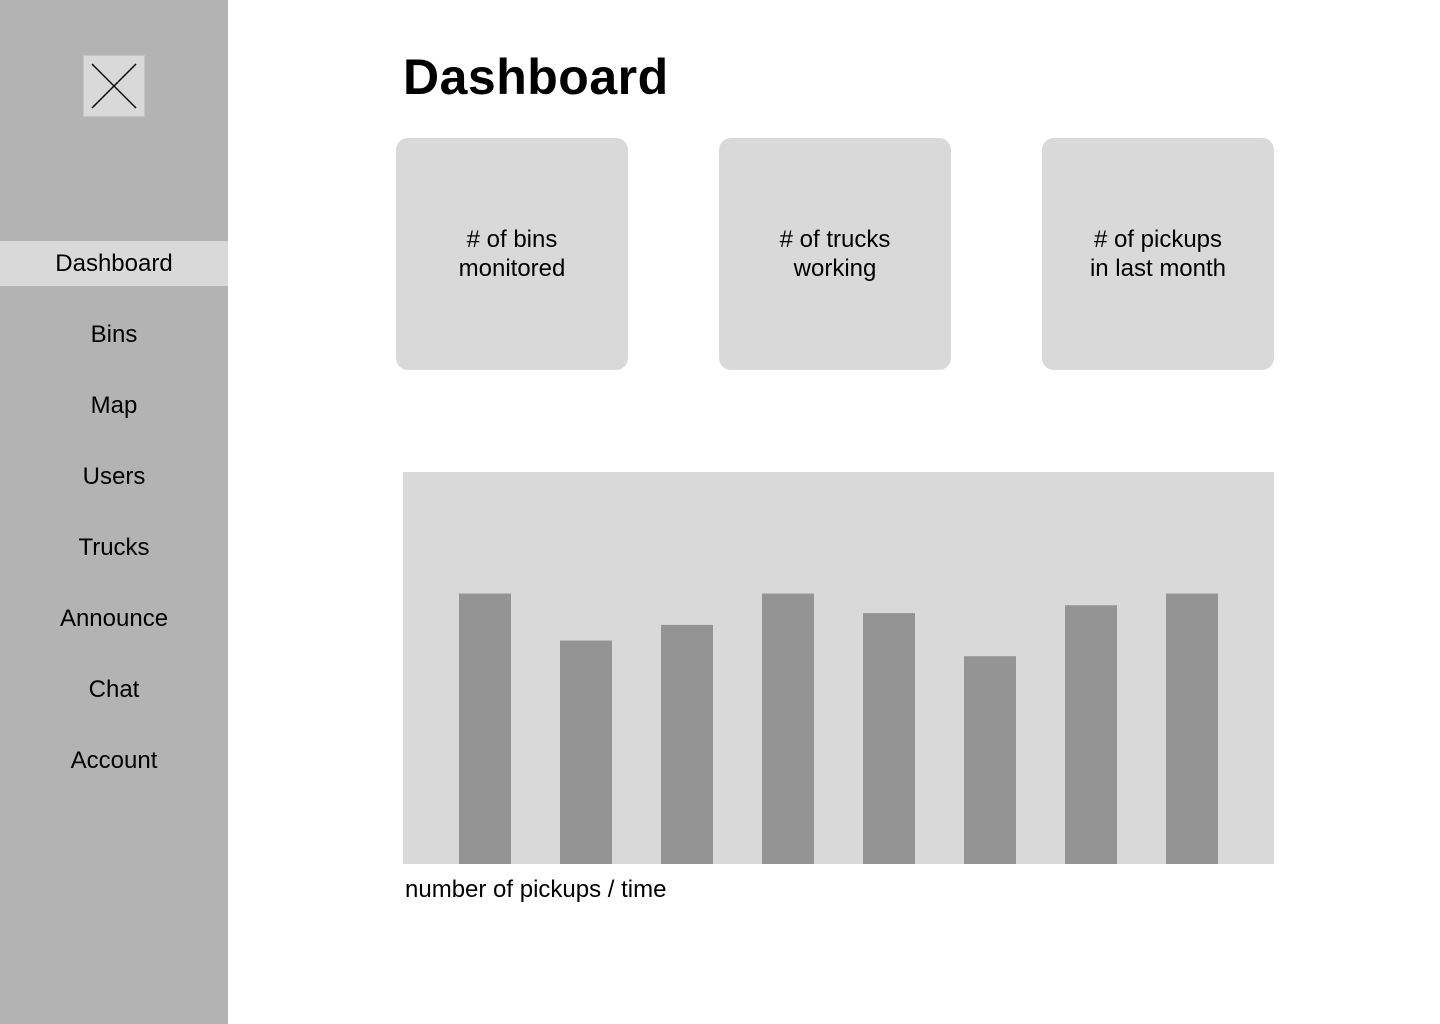 Image resolution: width=1440 pixels, height=1024 pixels. I want to click on sidebar-item-dashboard: Dashboard, so click(114, 263).